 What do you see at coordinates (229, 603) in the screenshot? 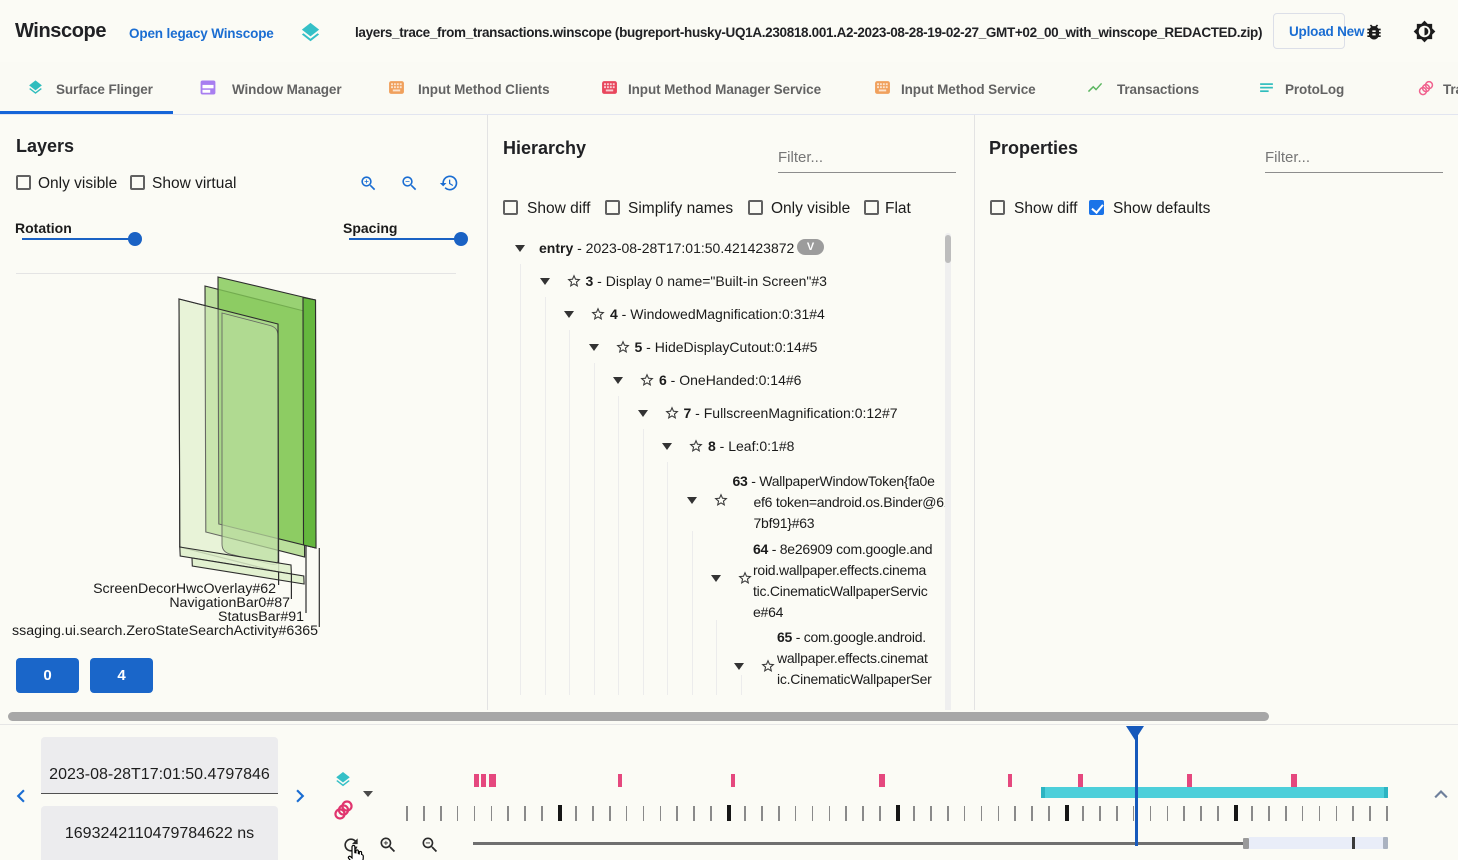
I see `svg-text: NavigationBar0#87` at bounding box center [229, 603].